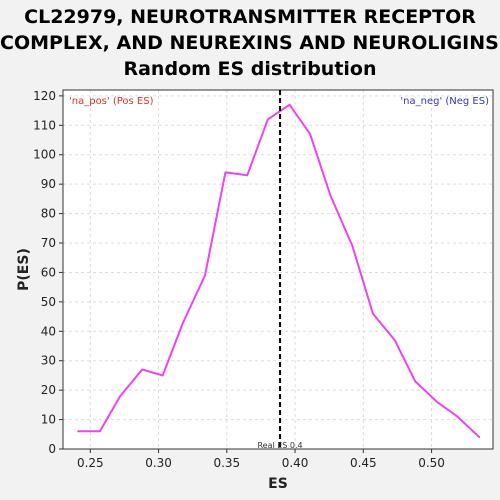 The height and width of the screenshot is (500, 500). I want to click on title-line-3: Random ES distribution, so click(250, 69).